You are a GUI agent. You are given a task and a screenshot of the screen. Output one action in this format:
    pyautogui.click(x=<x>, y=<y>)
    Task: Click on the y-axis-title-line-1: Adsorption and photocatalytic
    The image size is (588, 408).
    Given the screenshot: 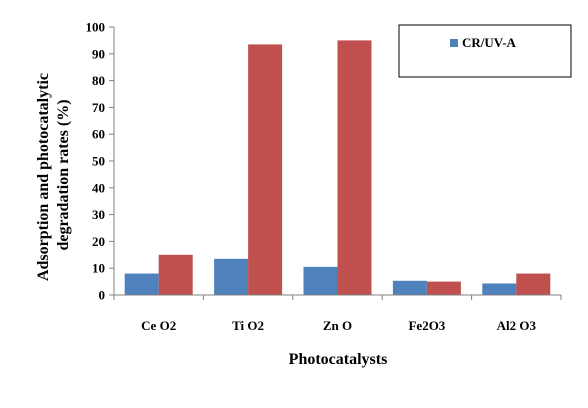 What is the action you would take?
    pyautogui.click(x=43, y=177)
    